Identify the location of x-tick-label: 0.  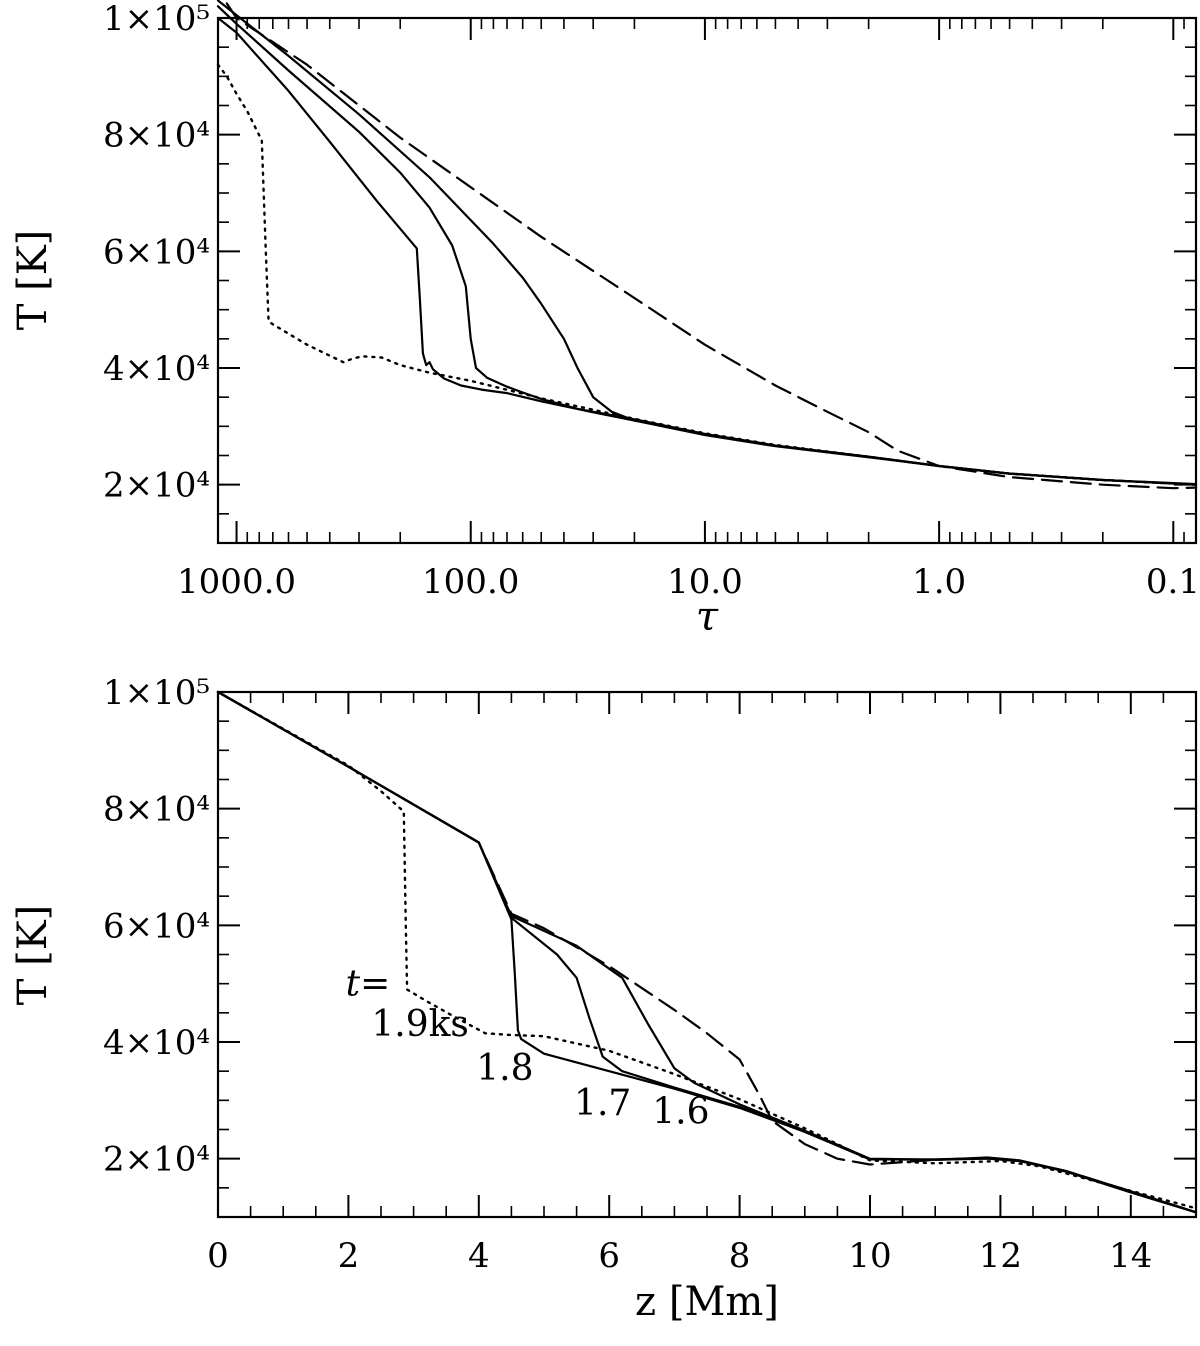
(218, 1256).